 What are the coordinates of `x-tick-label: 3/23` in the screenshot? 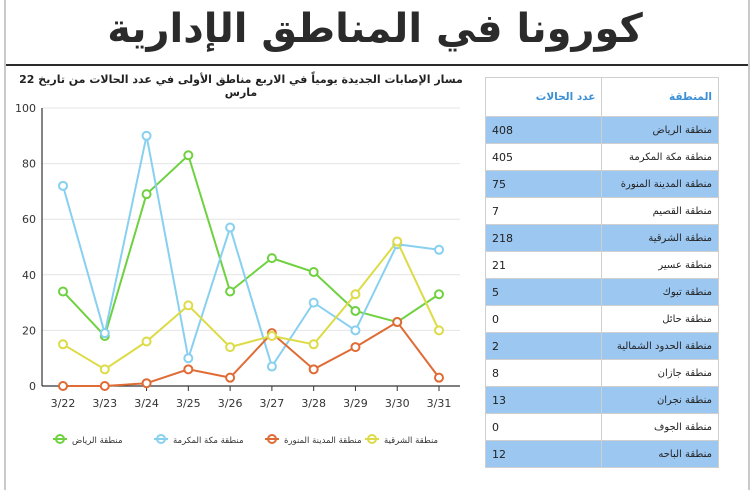 It's located at (104, 403).